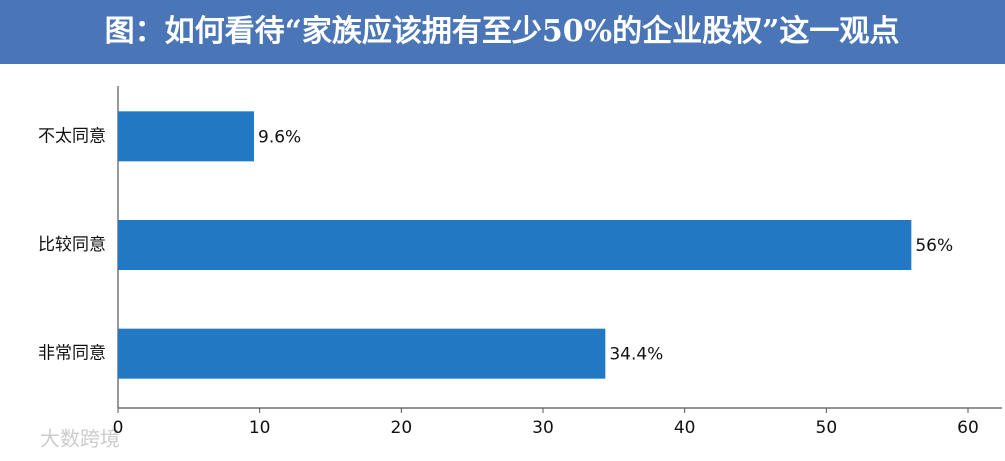 The height and width of the screenshot is (461, 1005). Describe the element at coordinates (80, 439) in the screenshot. I see `watermark: 大数跨境` at that location.